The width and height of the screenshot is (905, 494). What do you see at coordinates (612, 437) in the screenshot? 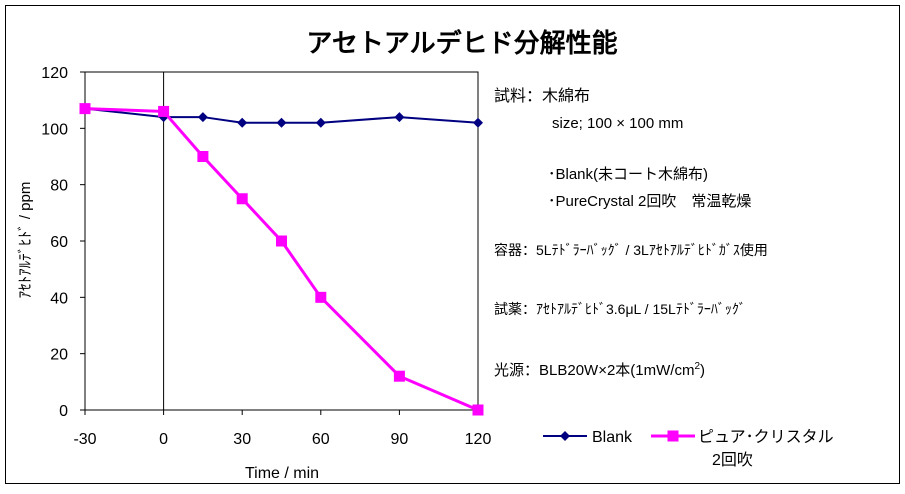
I see `legend-label-blank: Blank` at bounding box center [612, 437].